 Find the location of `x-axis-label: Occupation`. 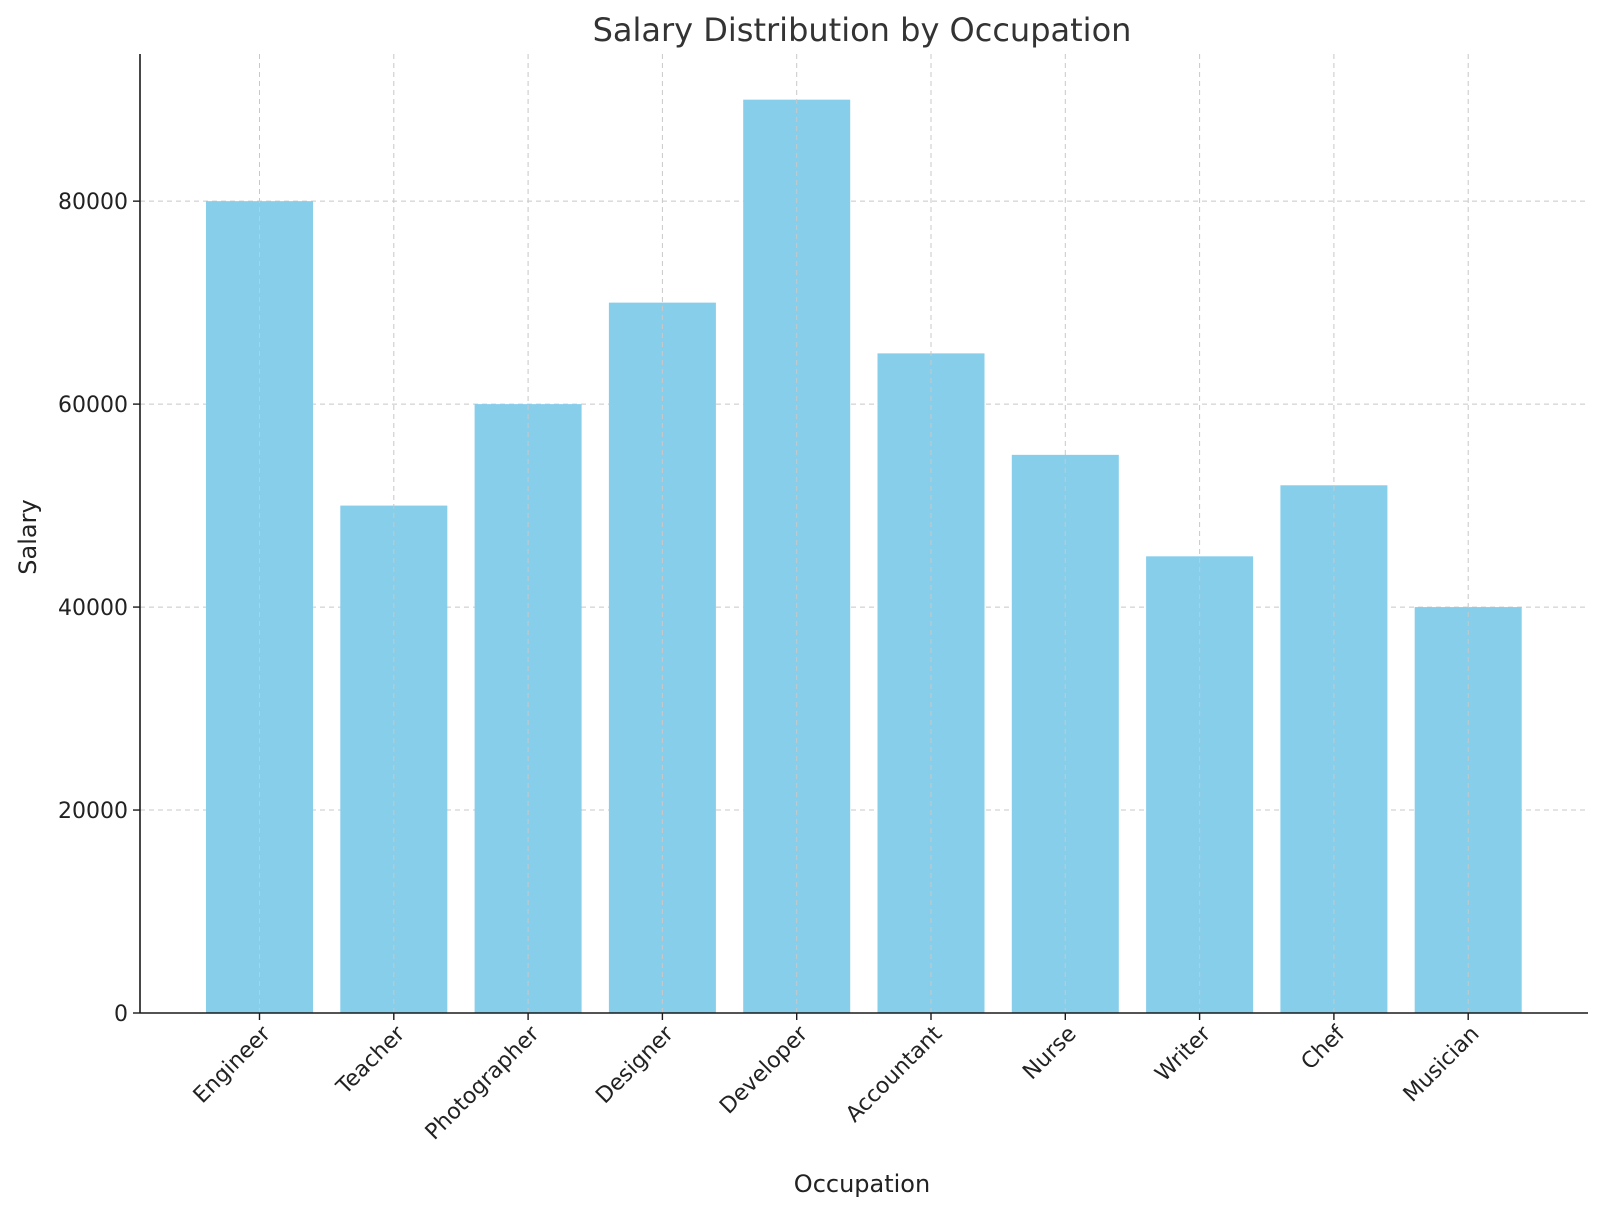

x-axis-label: Occupation is located at coordinates (862, 1184).